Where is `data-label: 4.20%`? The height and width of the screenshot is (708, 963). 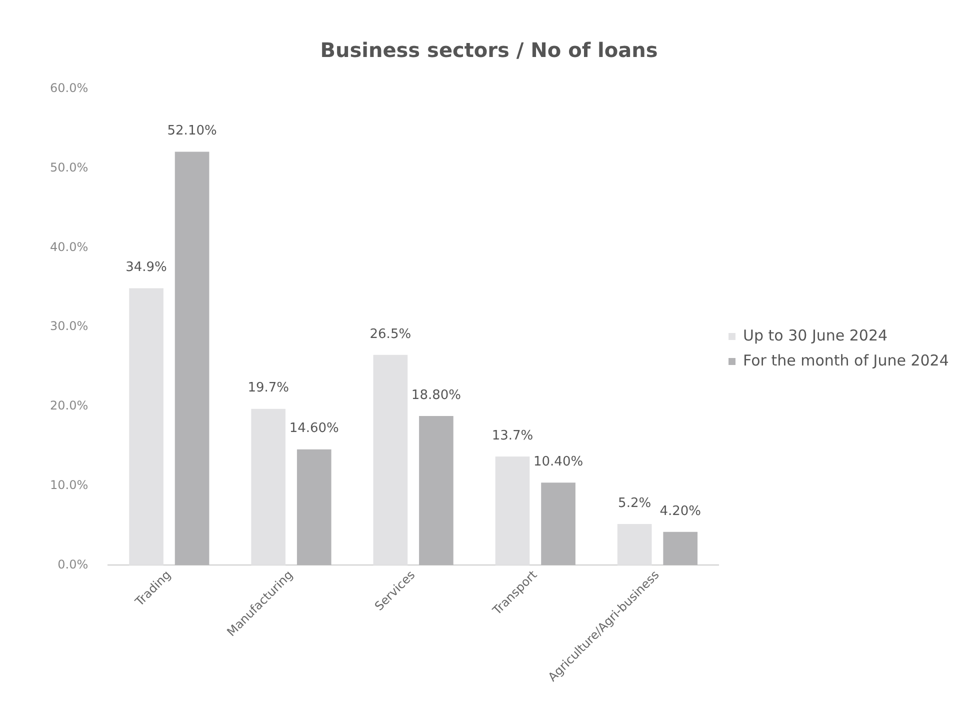 data-label: 4.20% is located at coordinates (681, 511).